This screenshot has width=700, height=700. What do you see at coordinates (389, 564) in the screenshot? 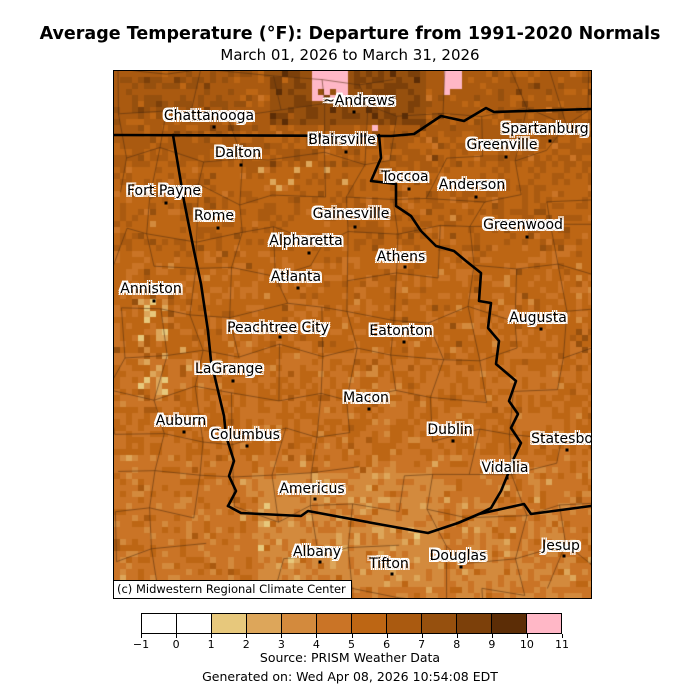
I see `city-label-tifton: Tifton` at bounding box center [389, 564].